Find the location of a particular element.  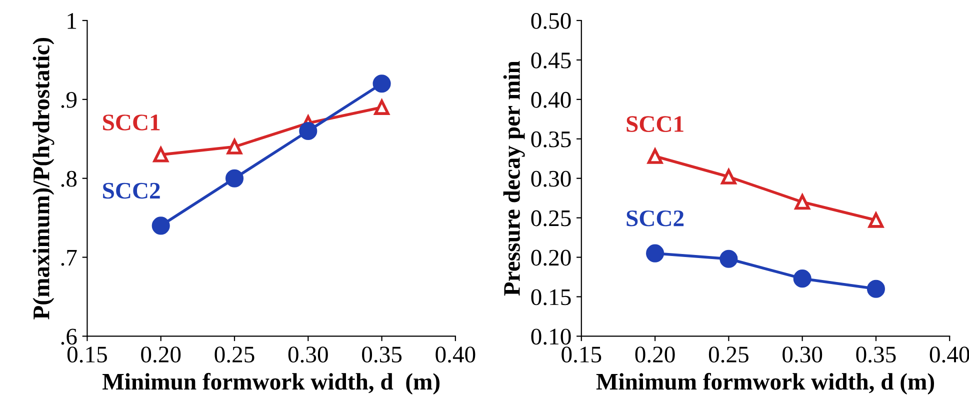

y-tick-label: 0.40 is located at coordinates (551, 100).